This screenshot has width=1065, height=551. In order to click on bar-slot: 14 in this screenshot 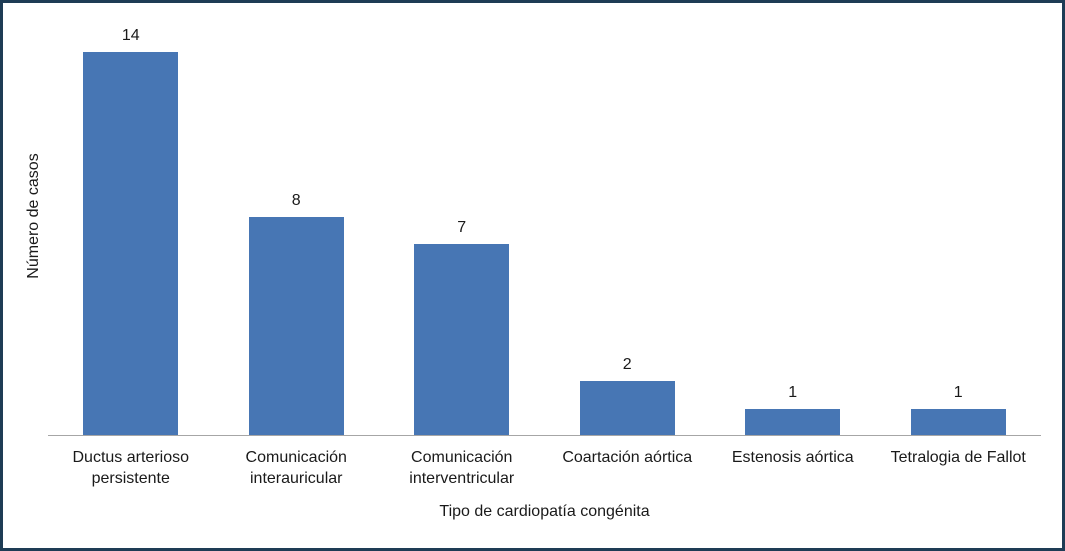, I will do `click(131, 228)`.